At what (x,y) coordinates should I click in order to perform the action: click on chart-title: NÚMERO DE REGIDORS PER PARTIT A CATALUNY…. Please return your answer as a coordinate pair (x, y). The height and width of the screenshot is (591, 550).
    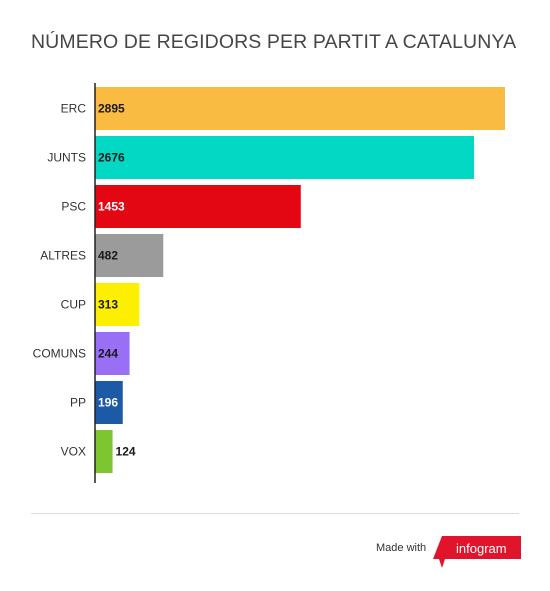
    Looking at the image, I should click on (274, 42).